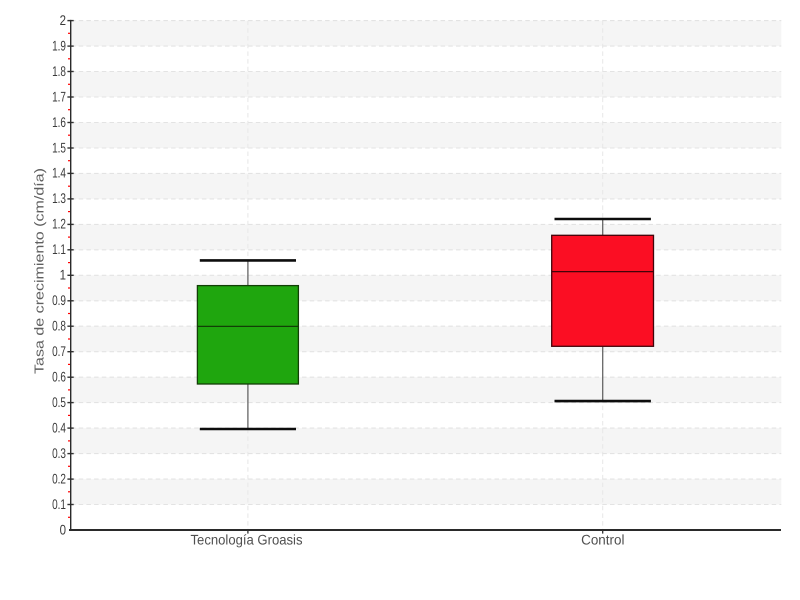  I want to click on svg-text: 1.4, so click(59, 173).